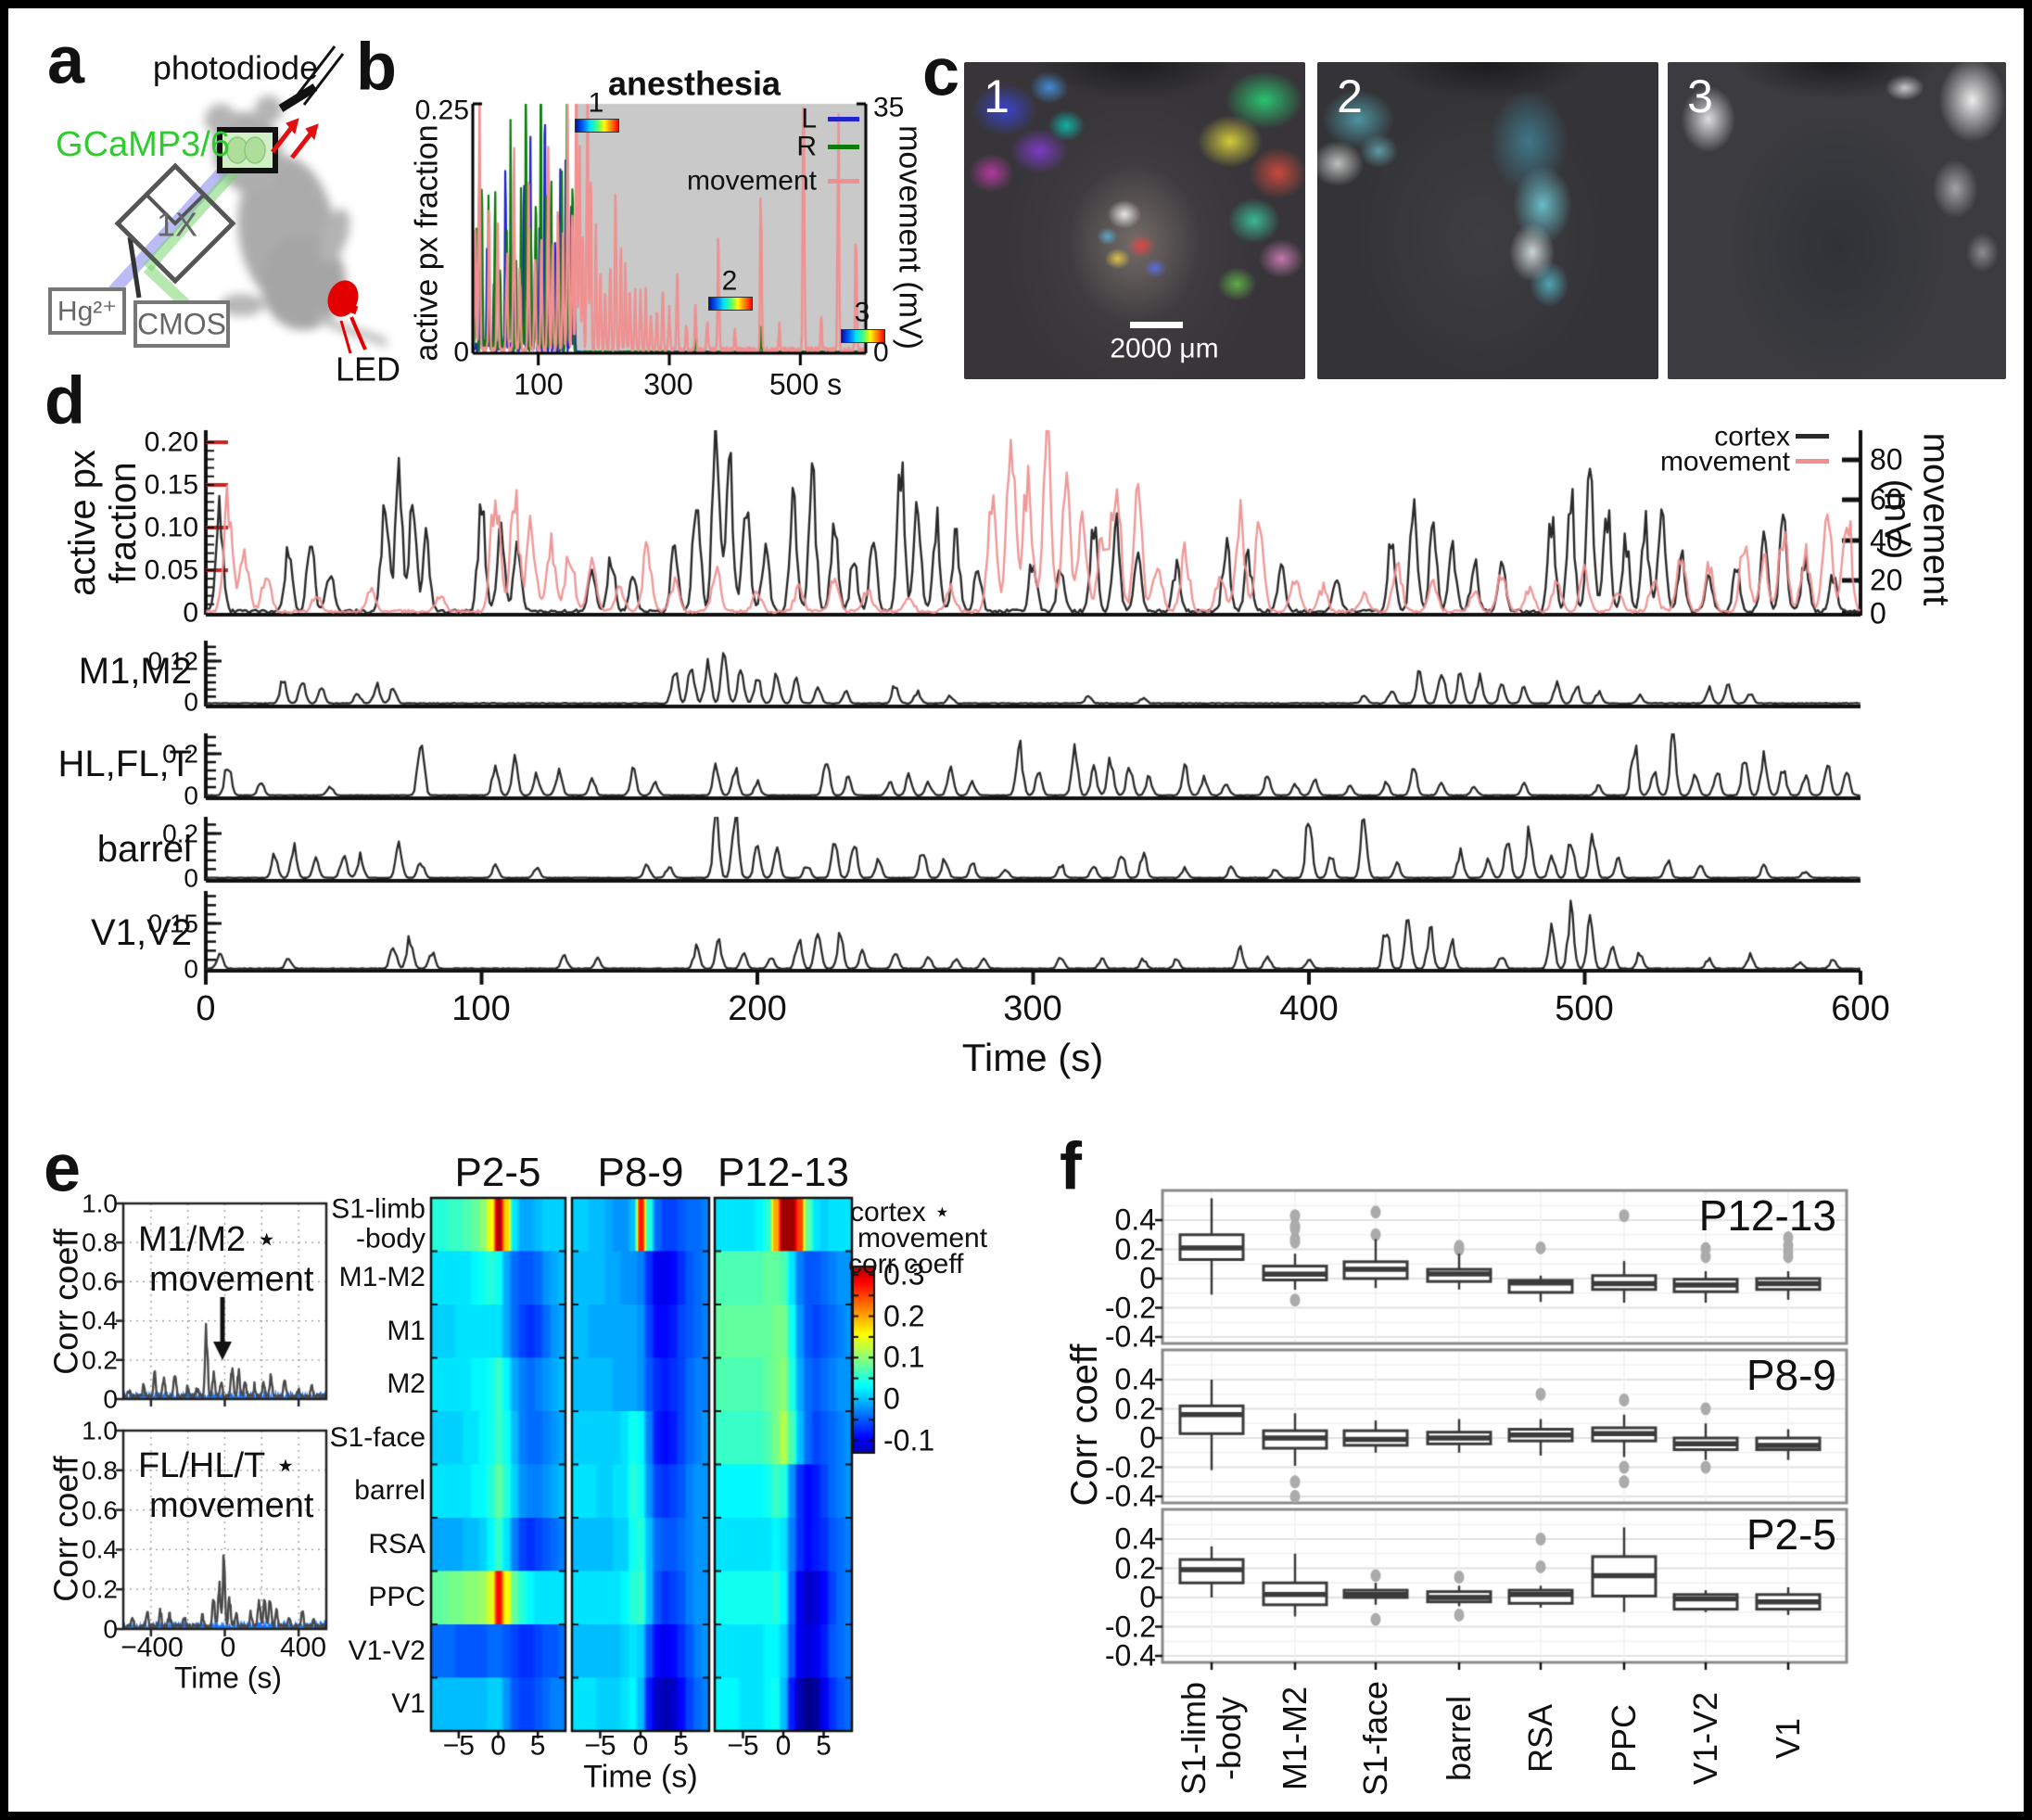  What do you see at coordinates (396, 1543) in the screenshot?
I see `label-panel_e-hm_rows-6: RSA` at bounding box center [396, 1543].